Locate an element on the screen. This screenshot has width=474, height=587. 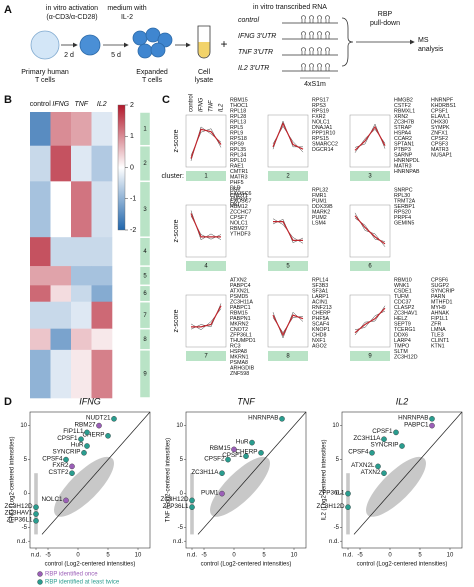
colorbar-tick-label: -2 is located at coordinates (133, 230).